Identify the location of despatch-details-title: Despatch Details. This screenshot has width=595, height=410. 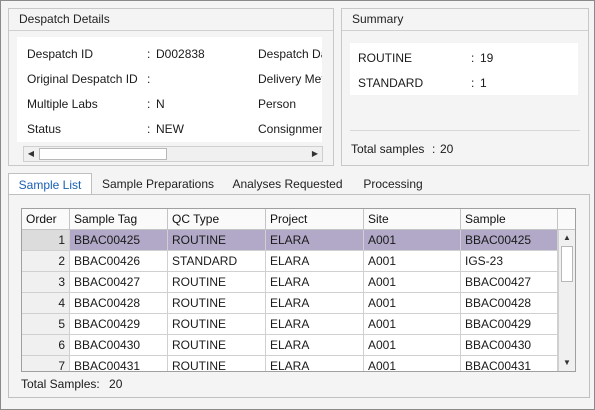
(64, 19).